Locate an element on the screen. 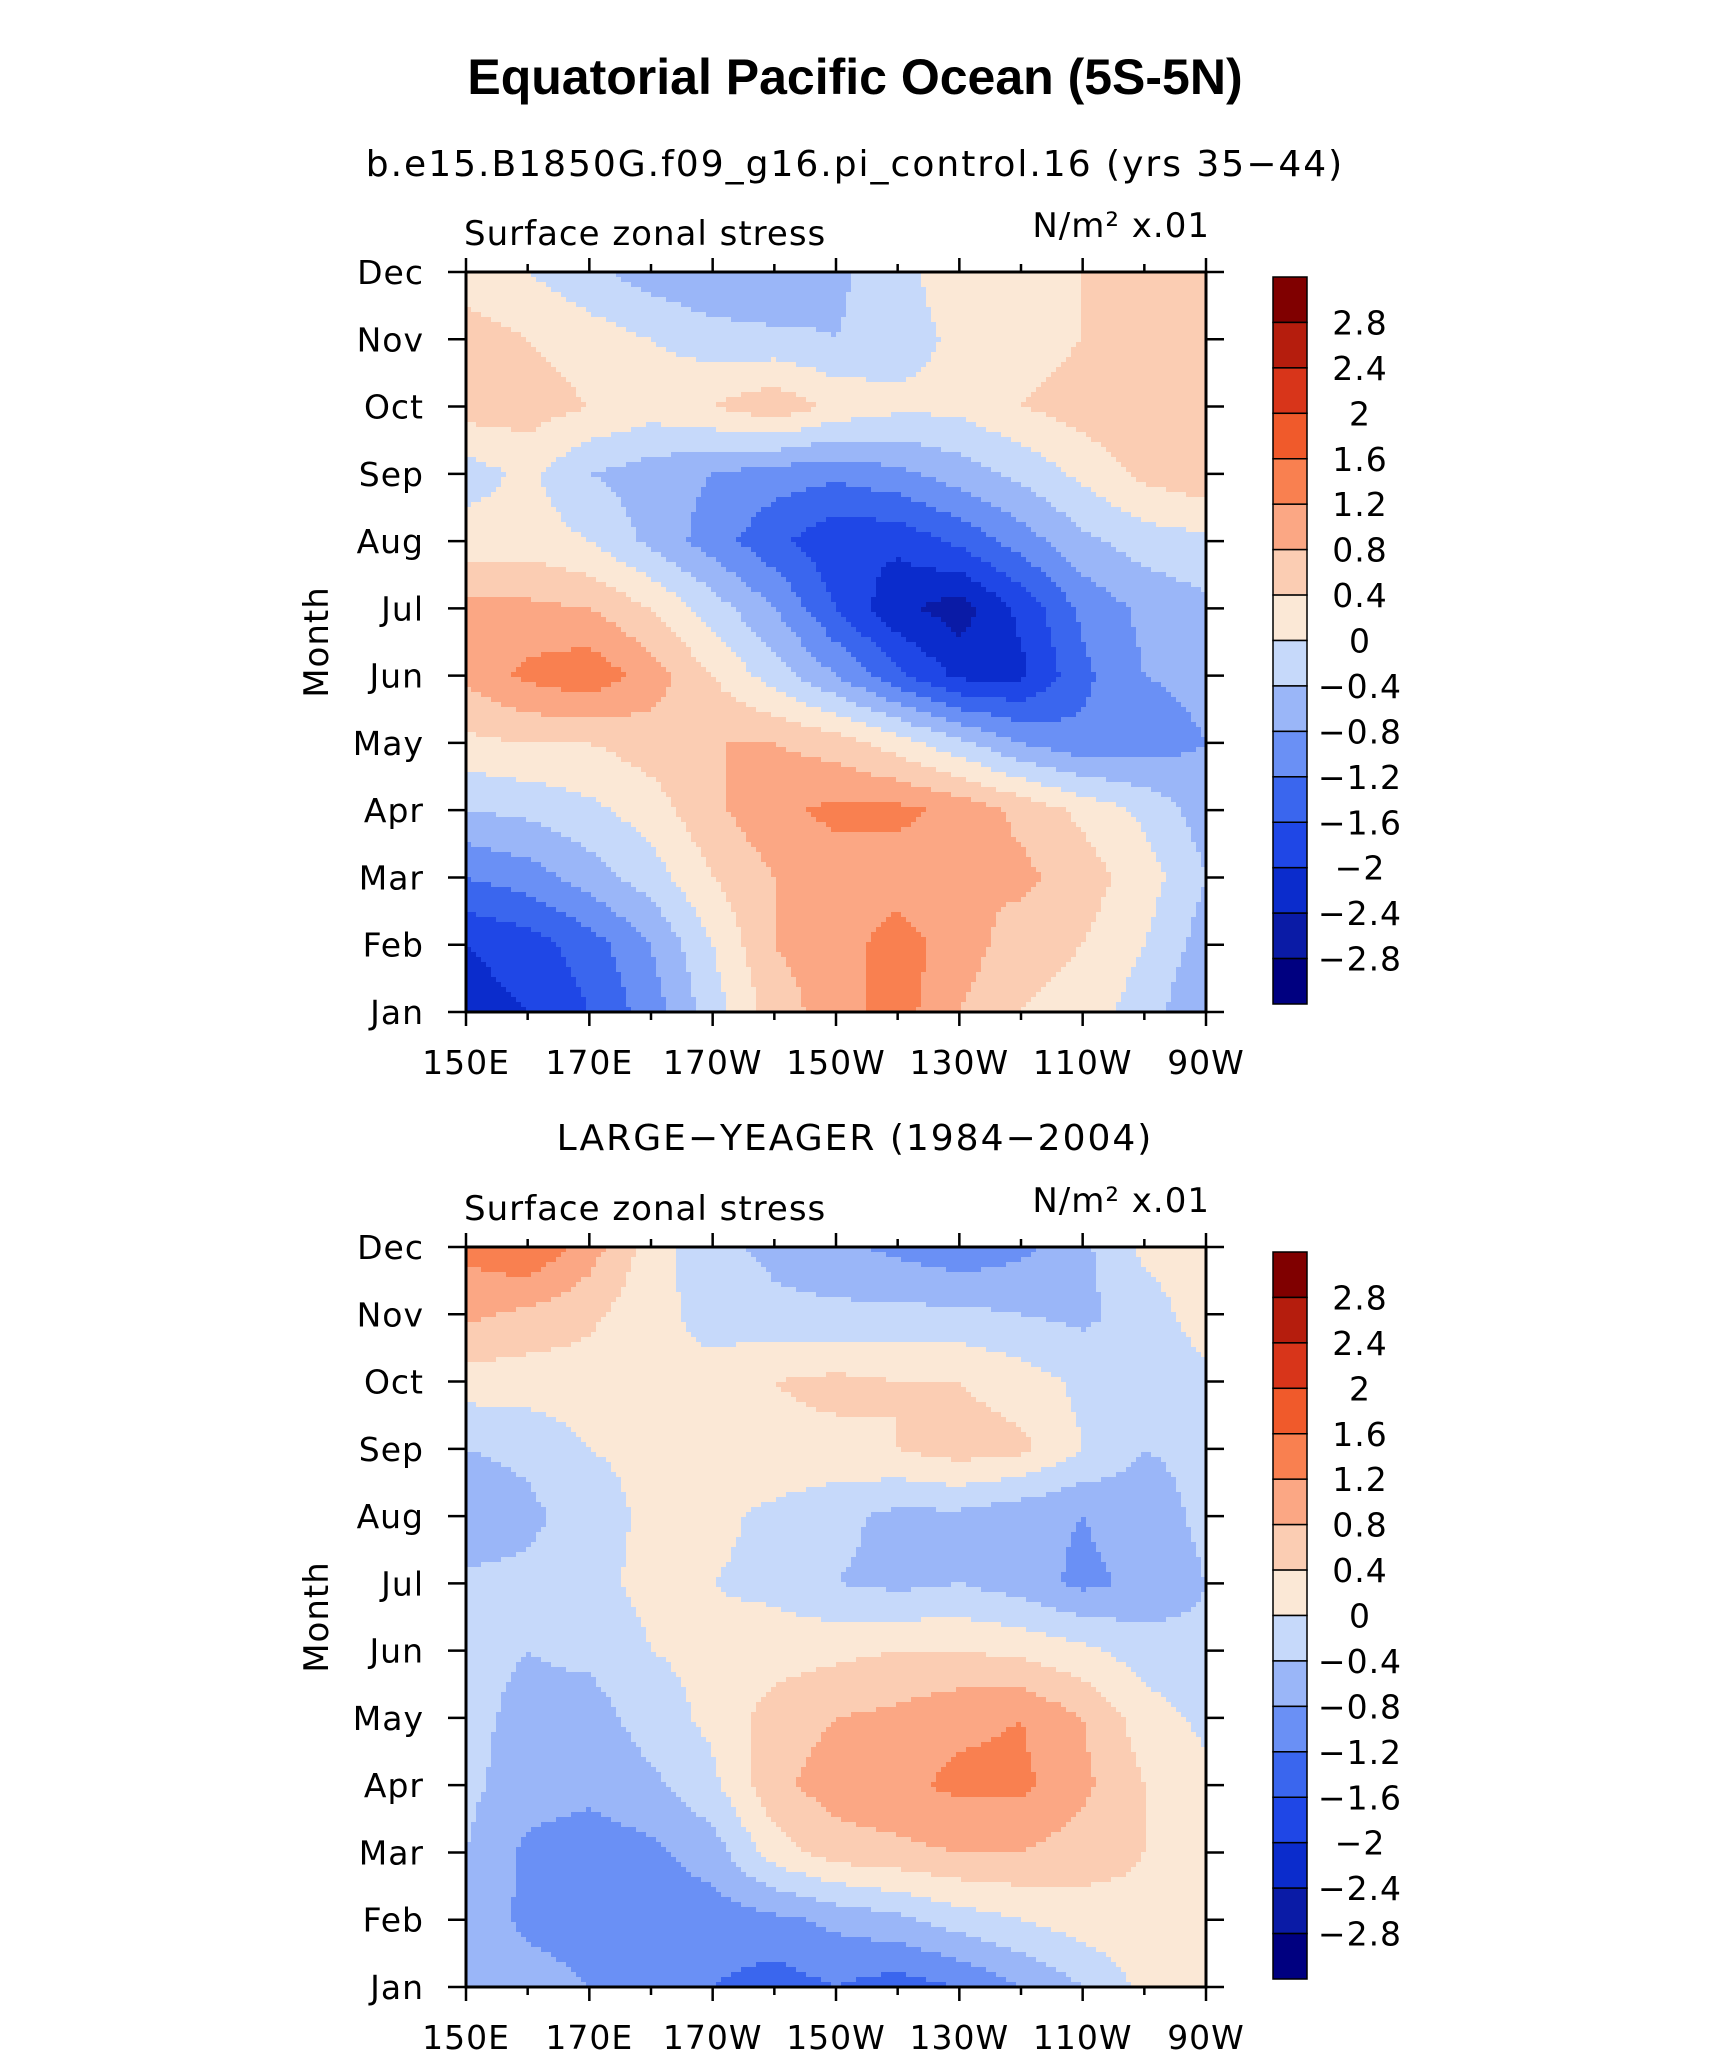  x-tick-label: 110W is located at coordinates (1083, 2037).